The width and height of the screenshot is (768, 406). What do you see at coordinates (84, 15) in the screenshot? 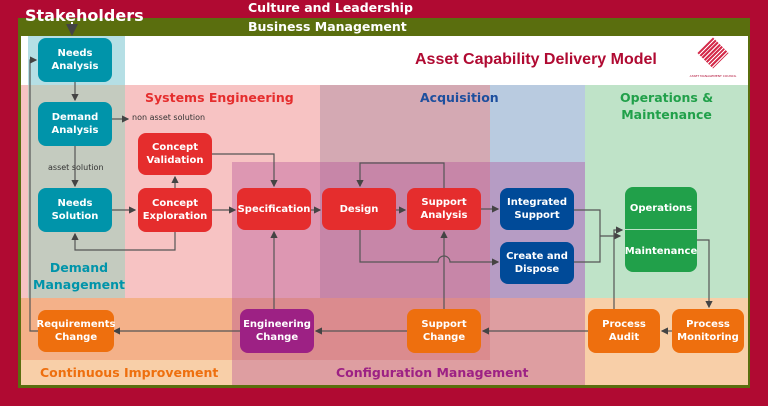
I see `stakeholders-label: Stakeholders` at bounding box center [84, 15].